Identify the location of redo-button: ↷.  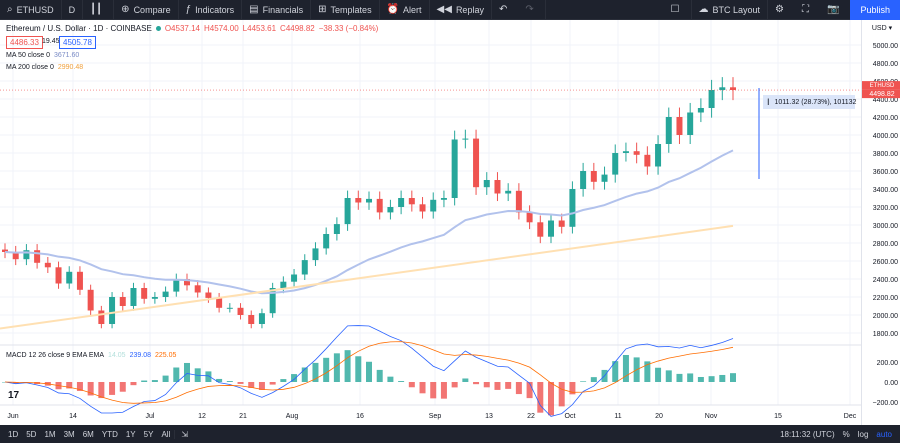
(532, 10).